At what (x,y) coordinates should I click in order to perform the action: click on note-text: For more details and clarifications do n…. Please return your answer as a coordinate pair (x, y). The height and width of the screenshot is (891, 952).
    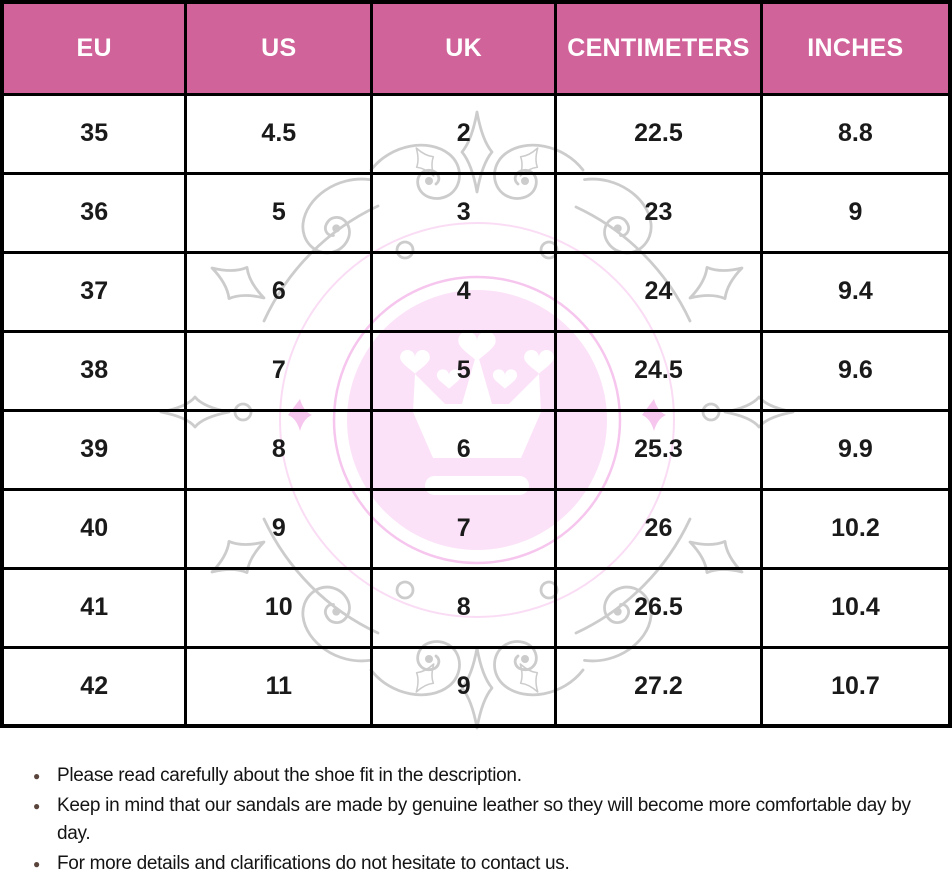
    Looking at the image, I should click on (313, 863).